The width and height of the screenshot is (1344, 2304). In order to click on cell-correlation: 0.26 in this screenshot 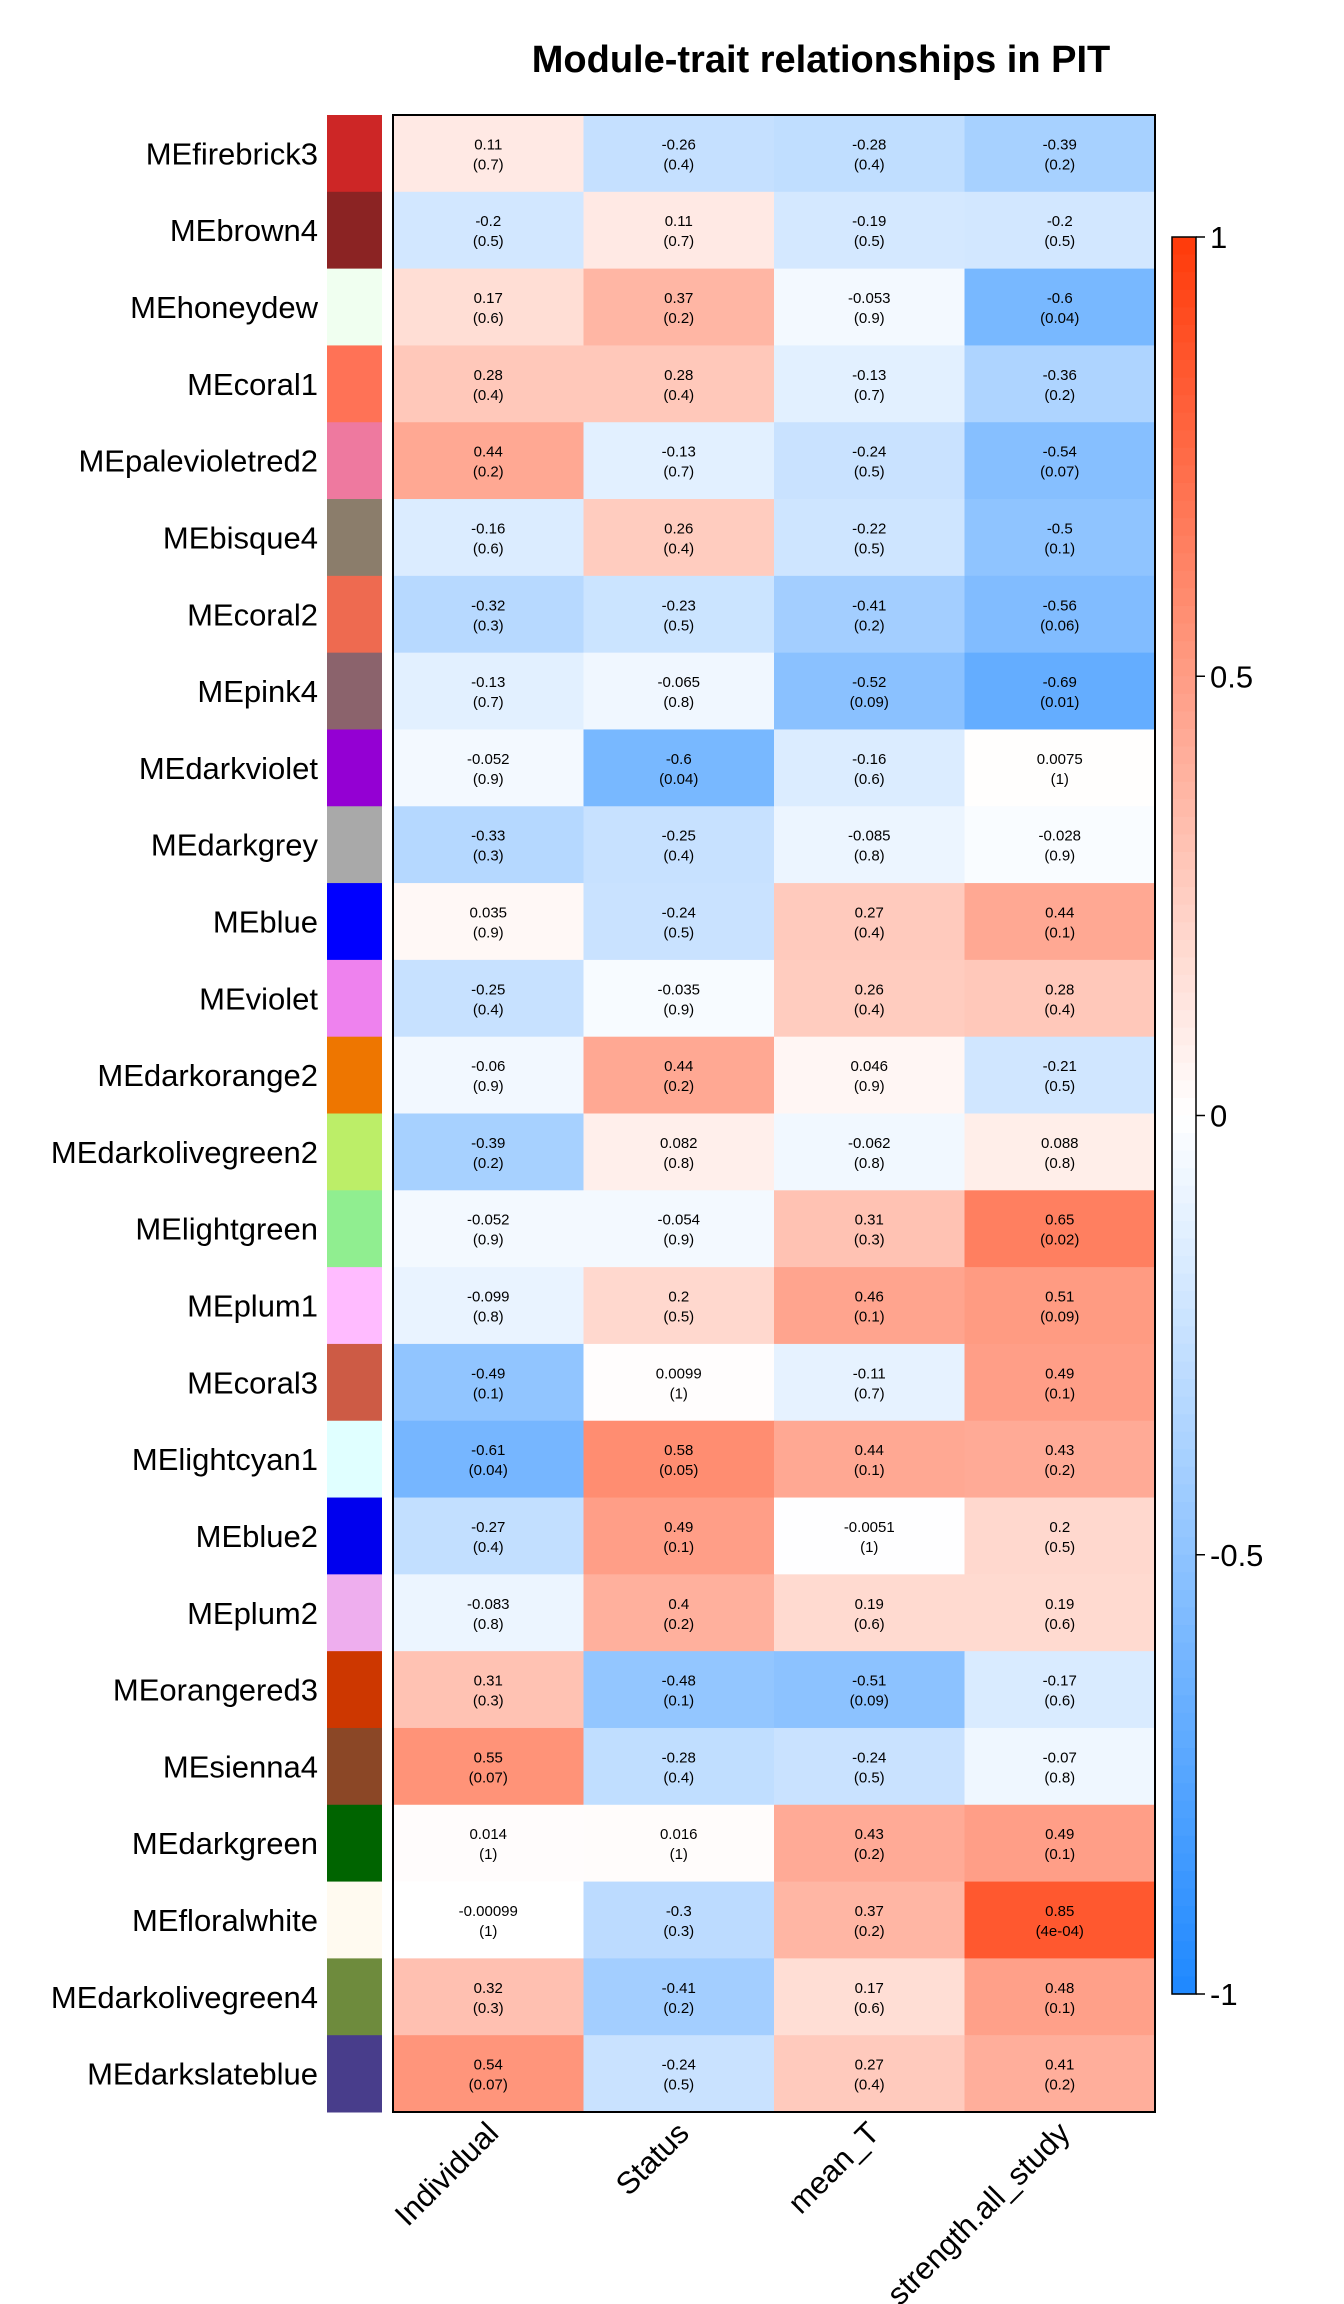, I will do `click(869, 989)`.